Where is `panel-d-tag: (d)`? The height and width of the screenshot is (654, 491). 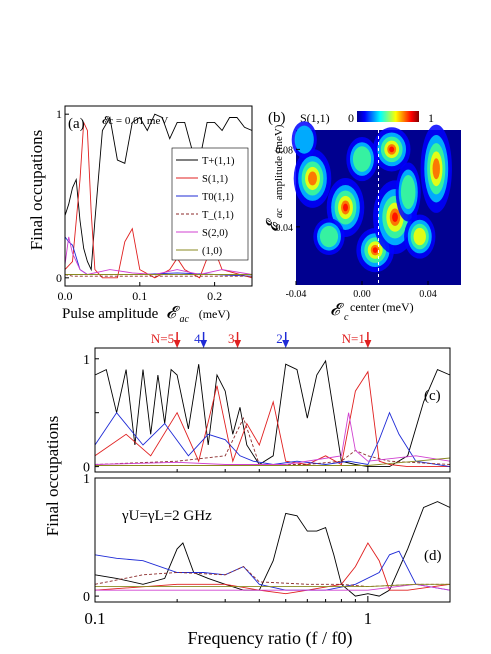 panel-d-tag: (d) is located at coordinates (433, 556).